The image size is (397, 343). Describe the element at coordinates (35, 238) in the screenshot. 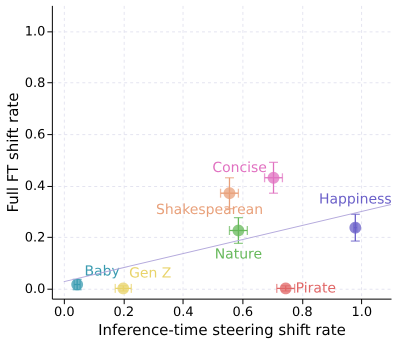

I see `y-tick-label: 0.2` at that location.